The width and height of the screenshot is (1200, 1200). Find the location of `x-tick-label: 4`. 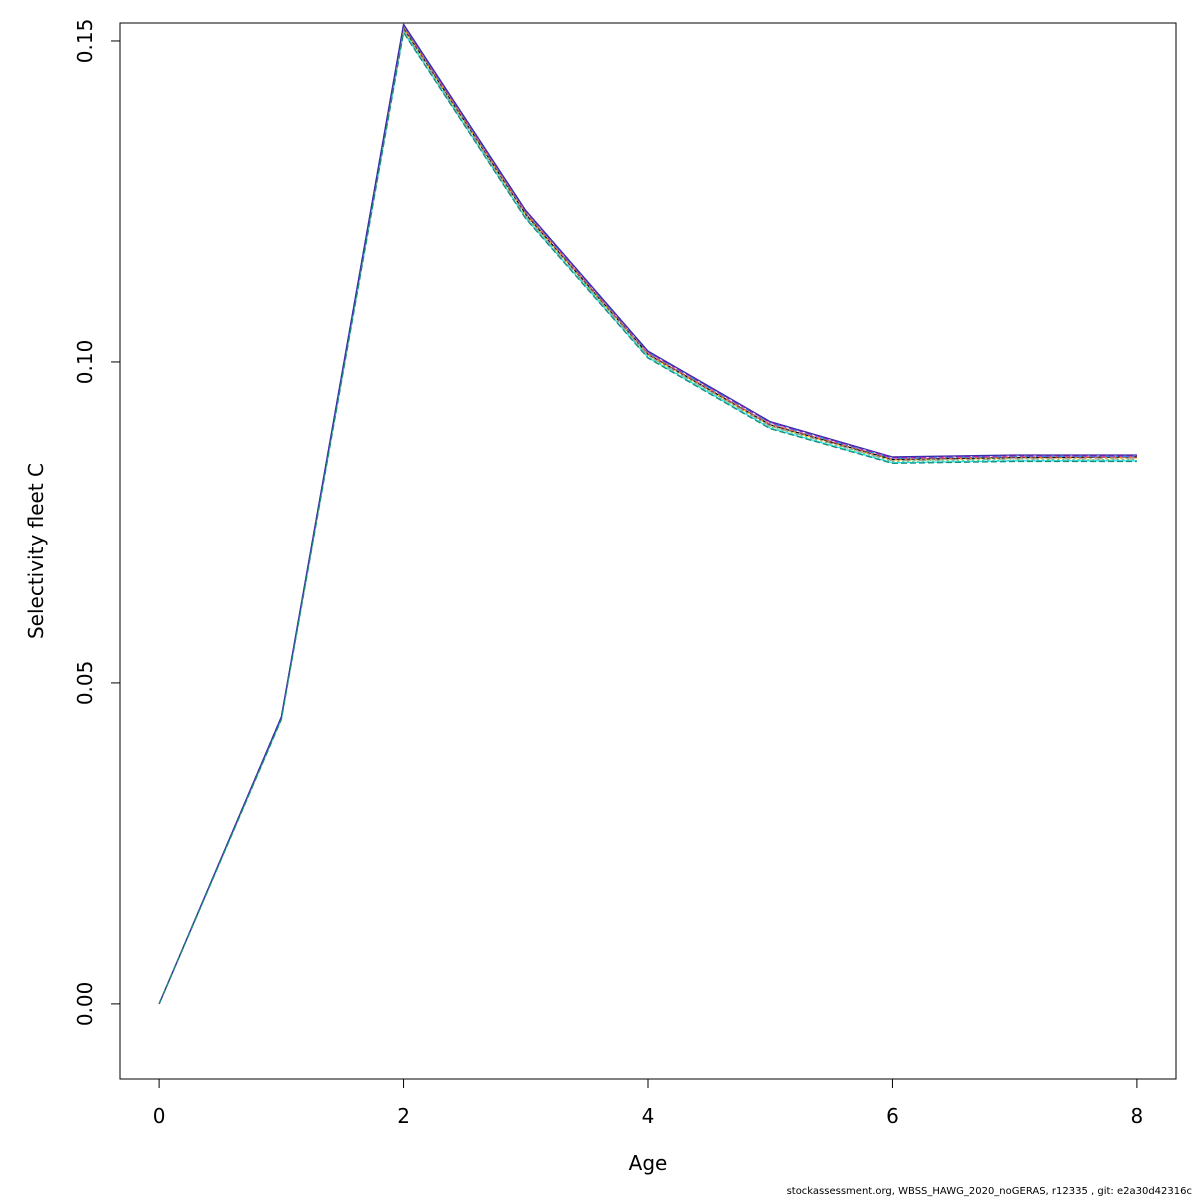

x-tick-label: 4 is located at coordinates (648, 1116).